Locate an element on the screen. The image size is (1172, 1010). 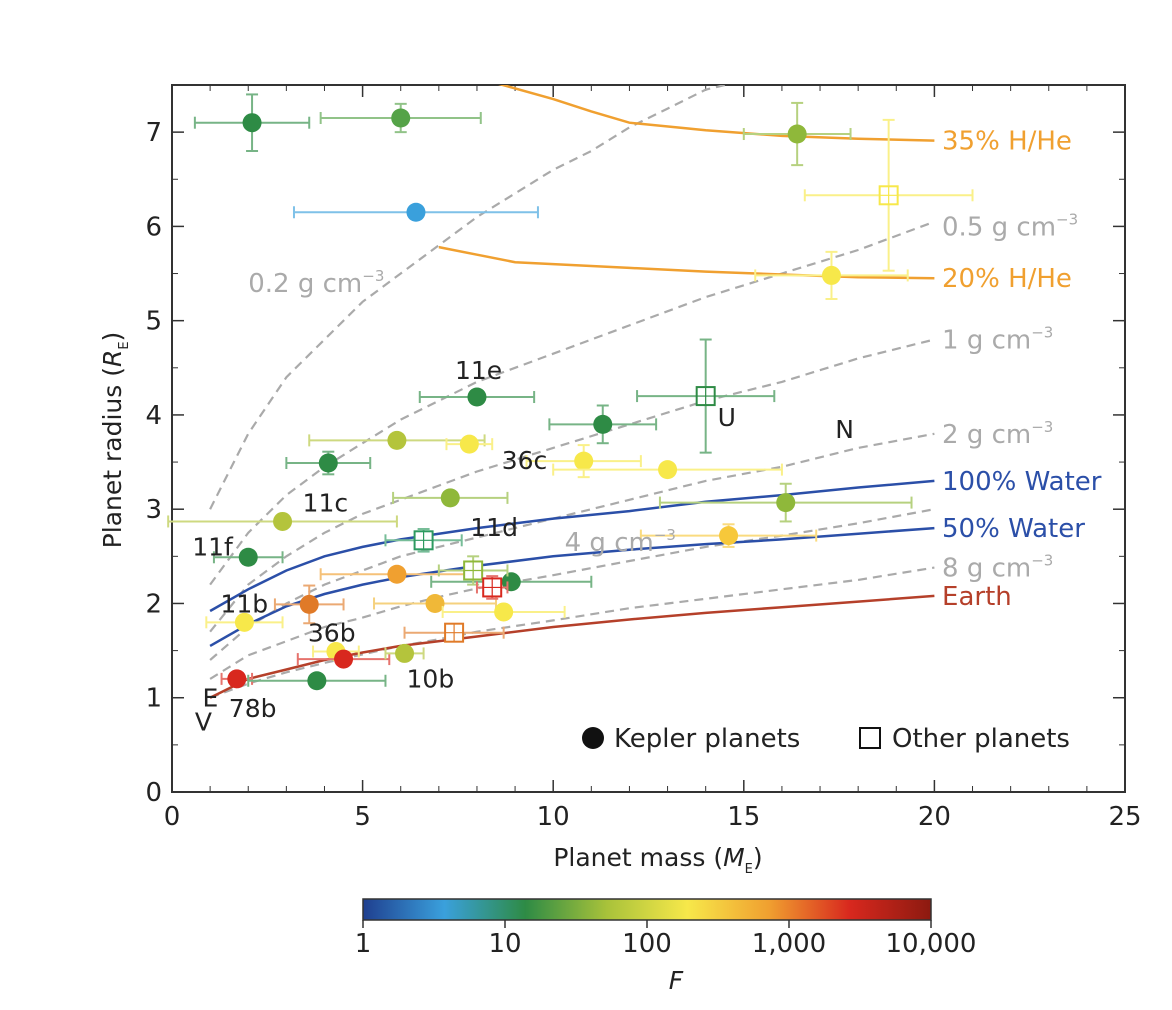
density-curve-label: 4 g cm−3 is located at coordinates (620, 542).